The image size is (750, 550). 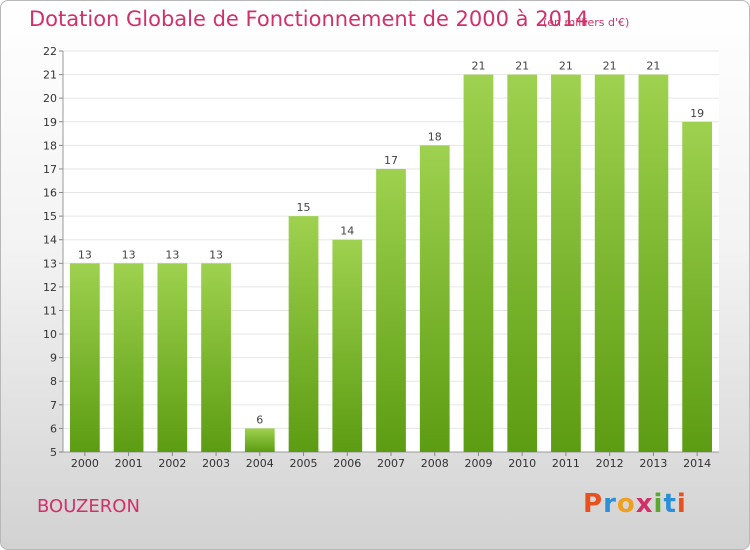 What do you see at coordinates (304, 207) in the screenshot?
I see `bar-value-label: 15` at bounding box center [304, 207].